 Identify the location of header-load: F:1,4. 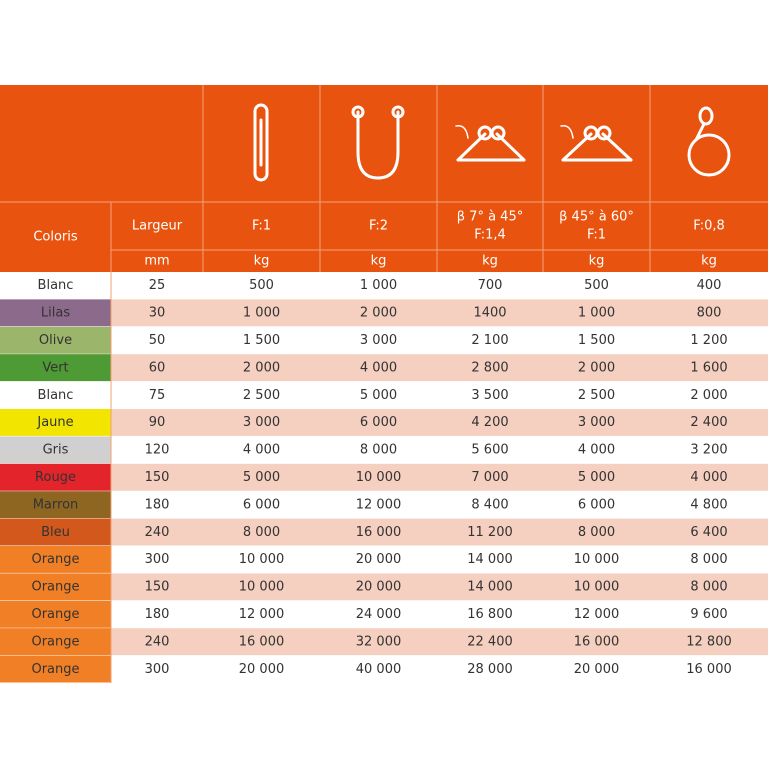
(490, 235).